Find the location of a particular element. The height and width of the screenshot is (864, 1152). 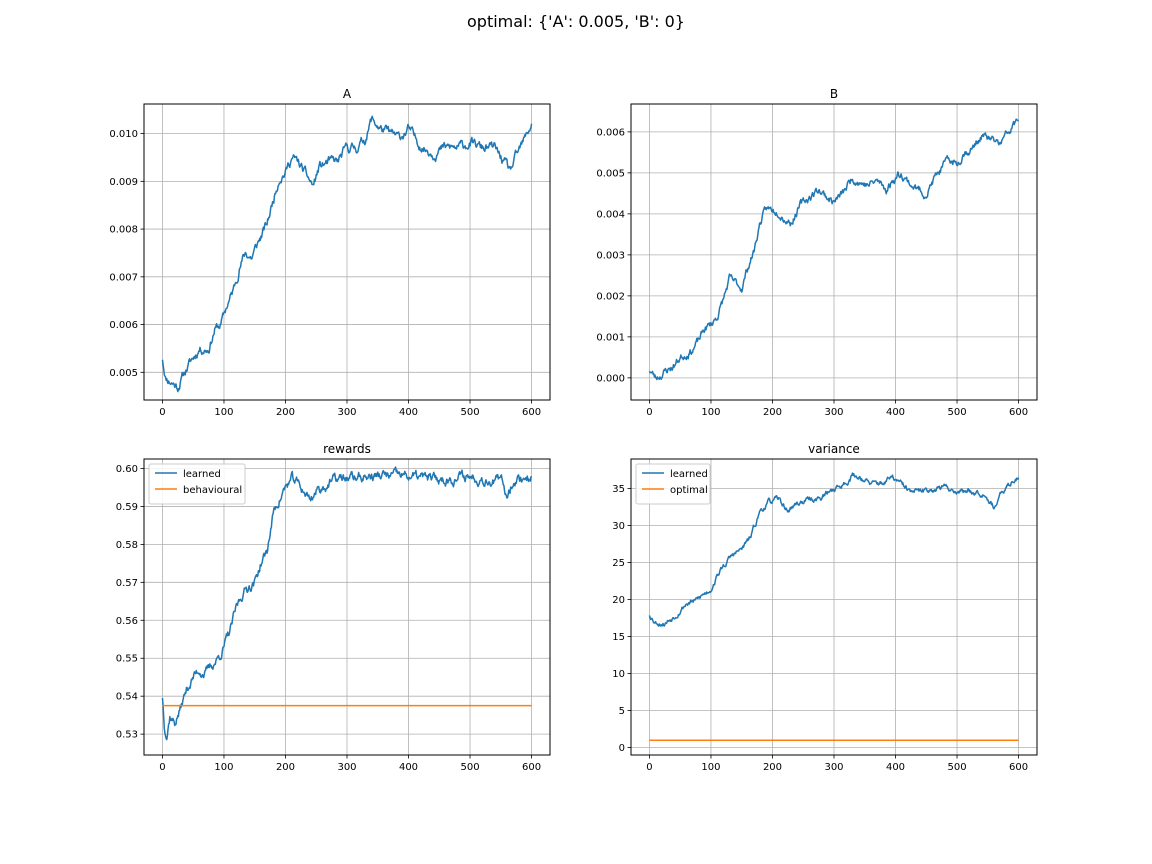

legend-label: optimal is located at coordinates (689, 490).